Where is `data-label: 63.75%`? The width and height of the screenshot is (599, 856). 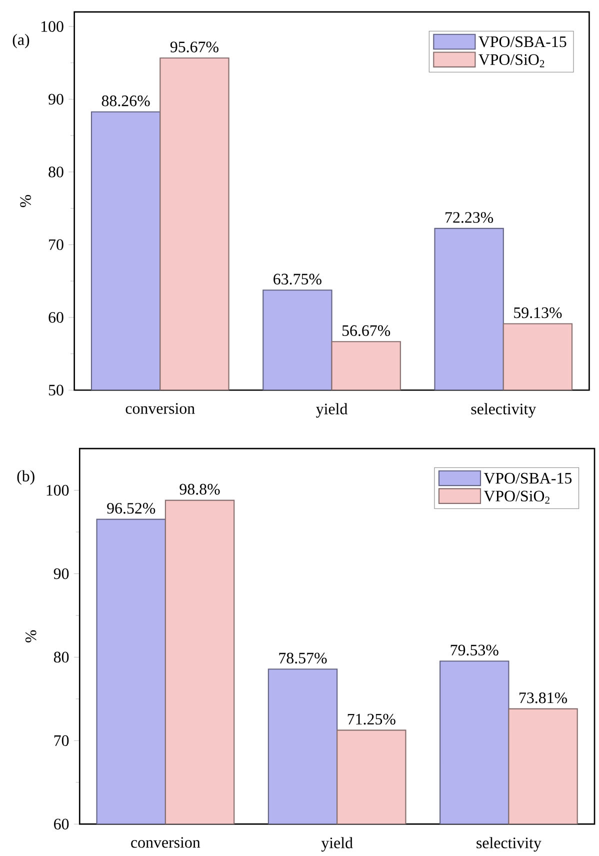
data-label: 63.75% is located at coordinates (297, 279).